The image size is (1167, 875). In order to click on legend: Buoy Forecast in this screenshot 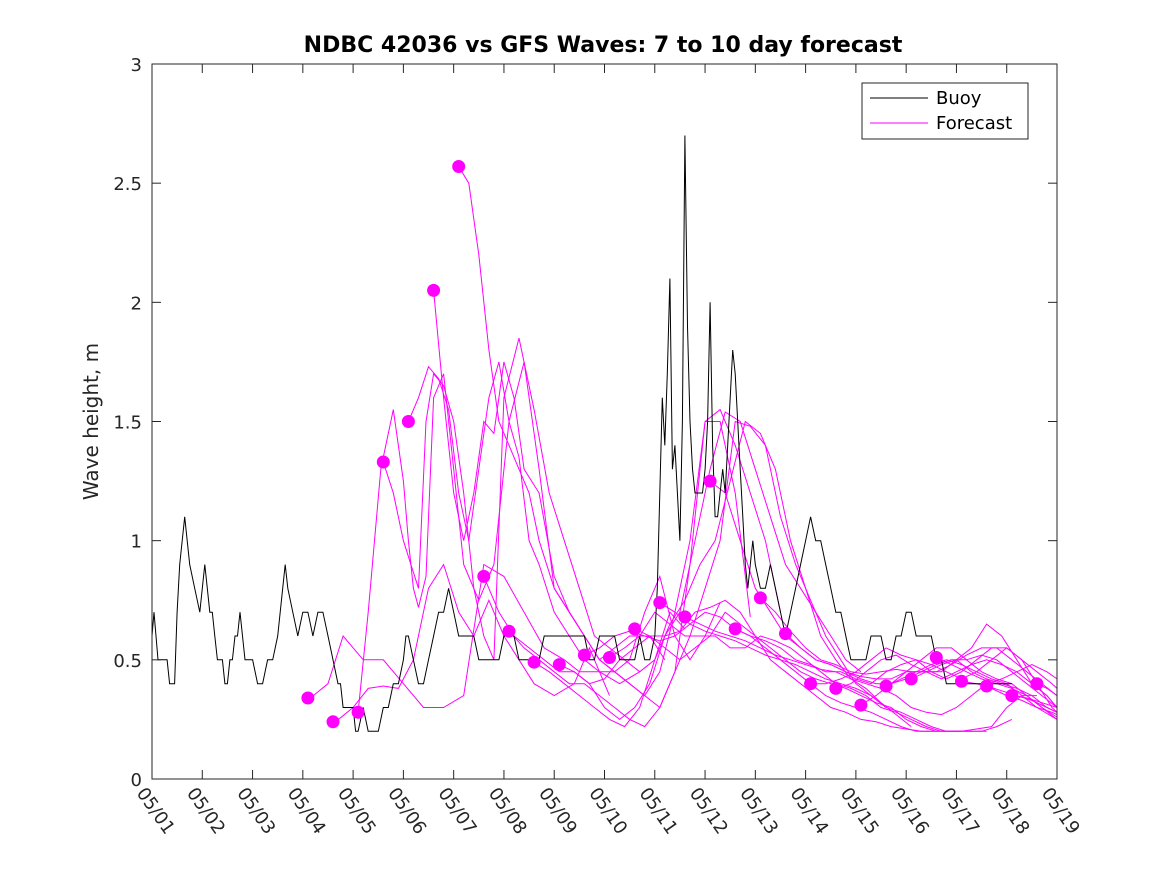, I will do `click(945, 111)`.